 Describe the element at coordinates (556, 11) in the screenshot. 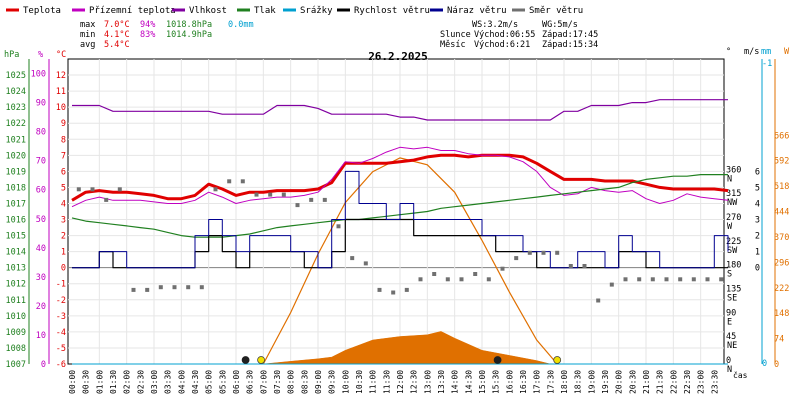

I see `legend-label: Směr větru` at that location.